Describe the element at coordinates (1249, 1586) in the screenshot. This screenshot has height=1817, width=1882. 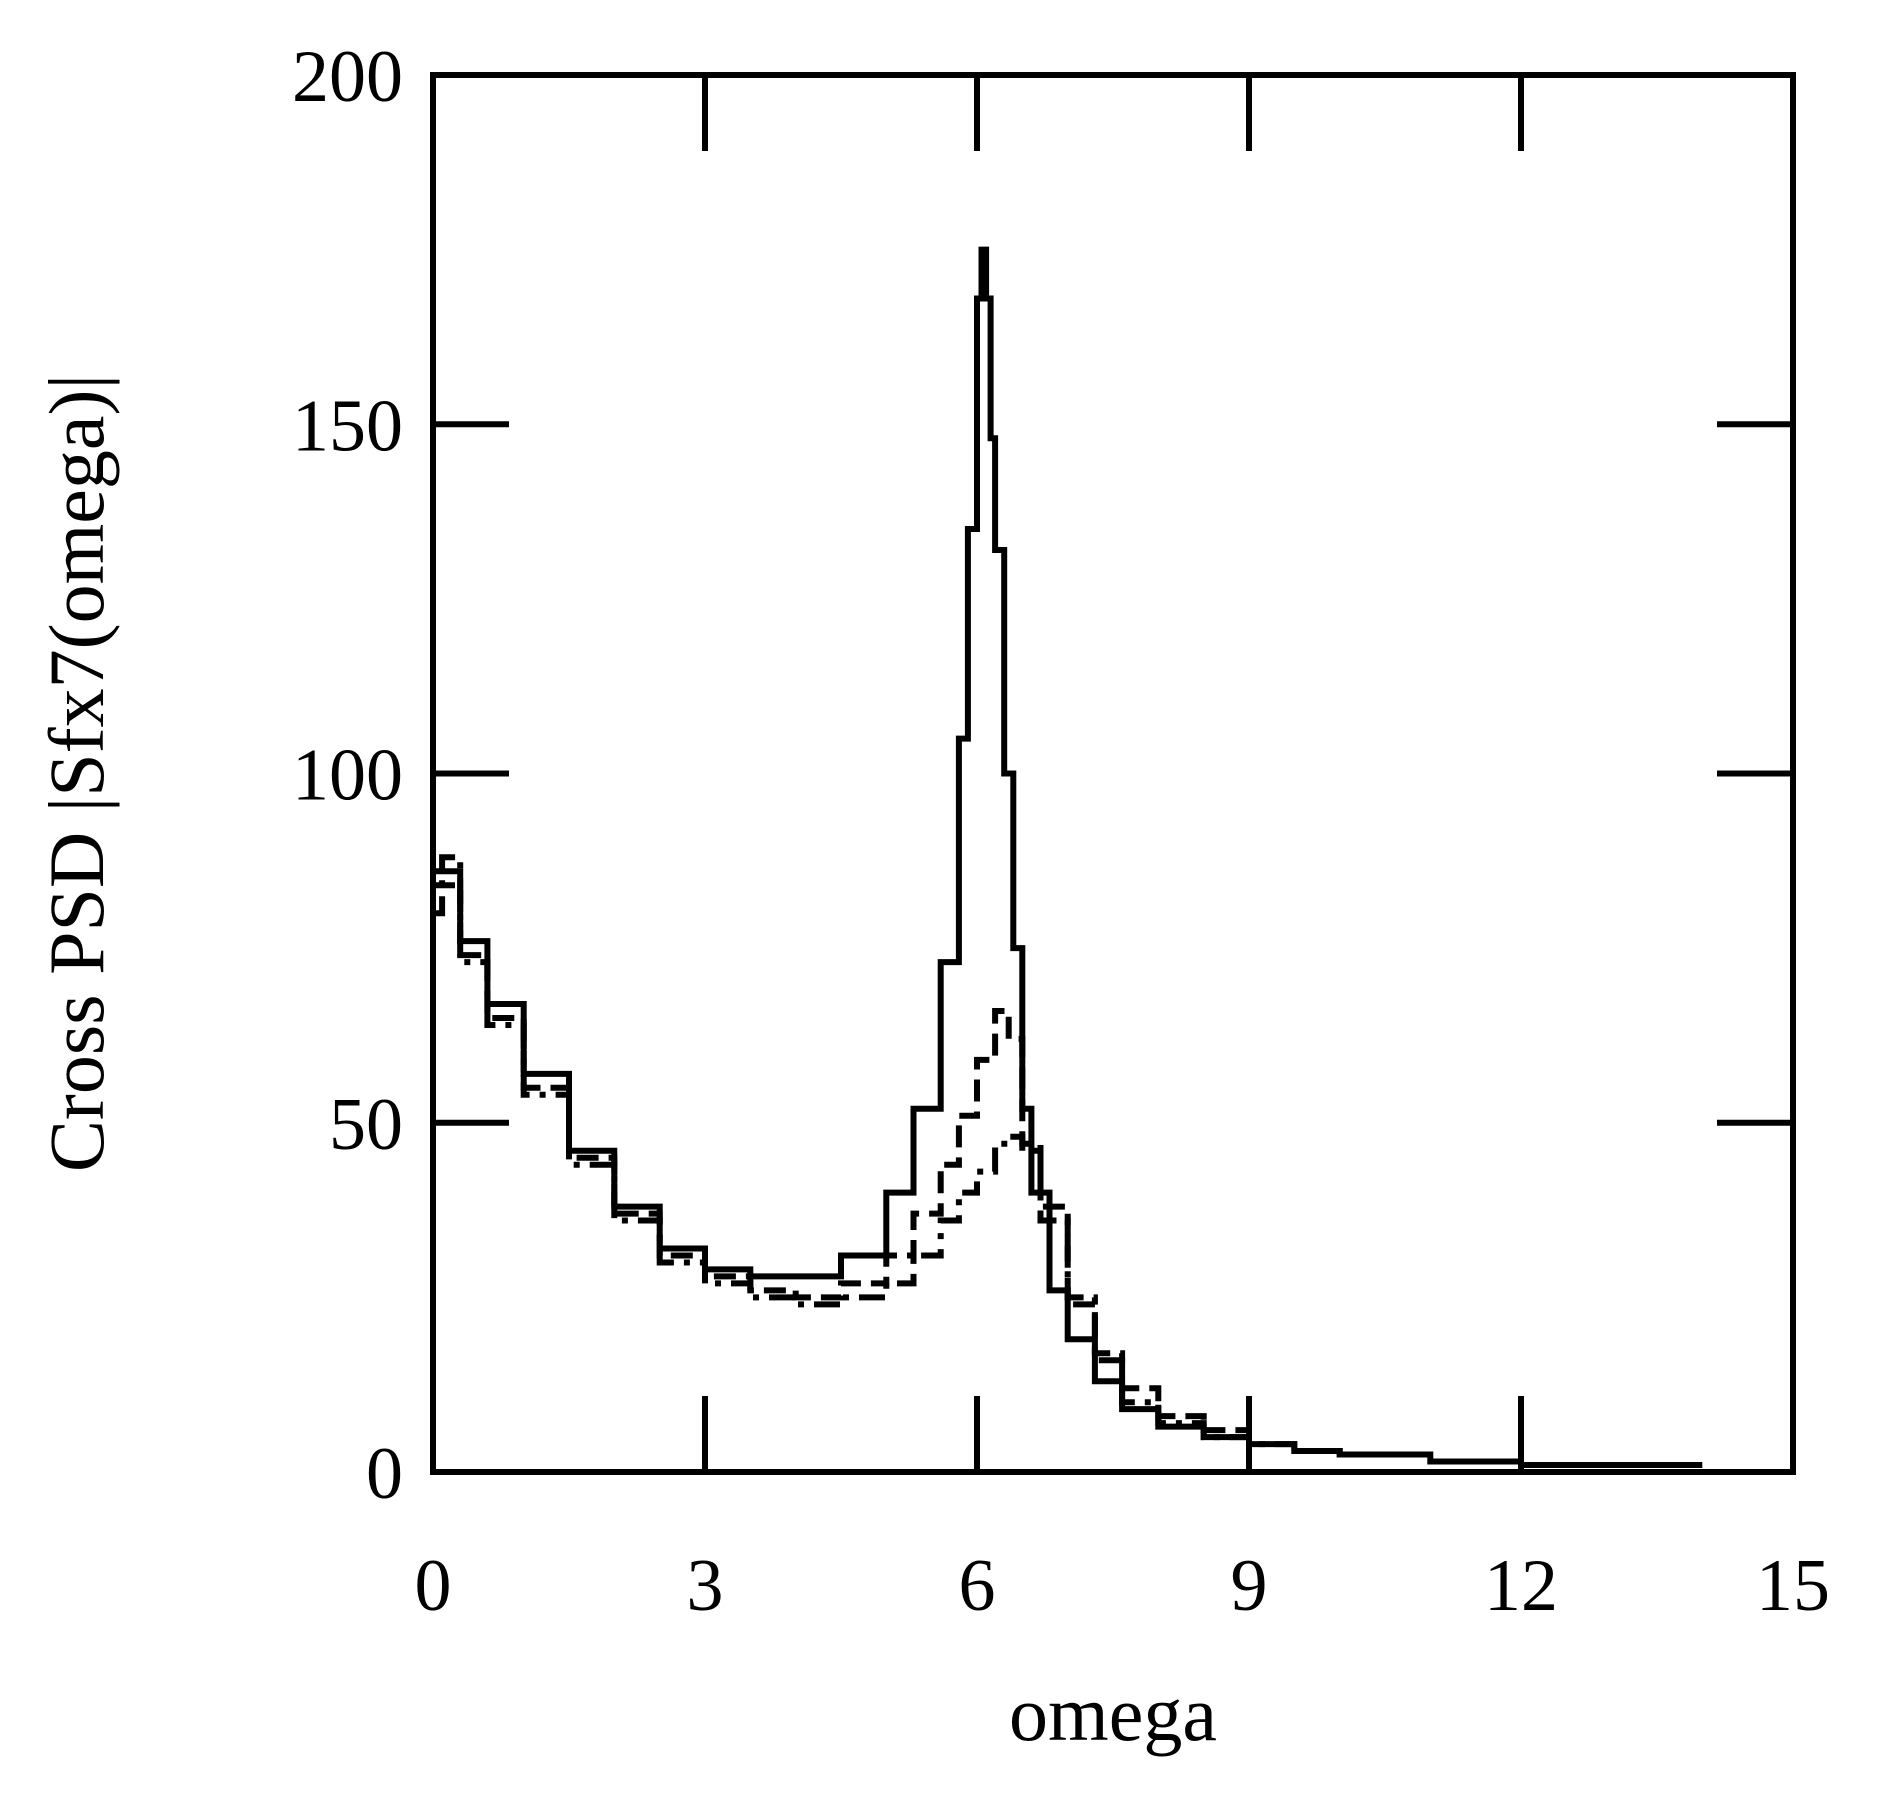
I see `x-tick-label-9: 9` at that location.